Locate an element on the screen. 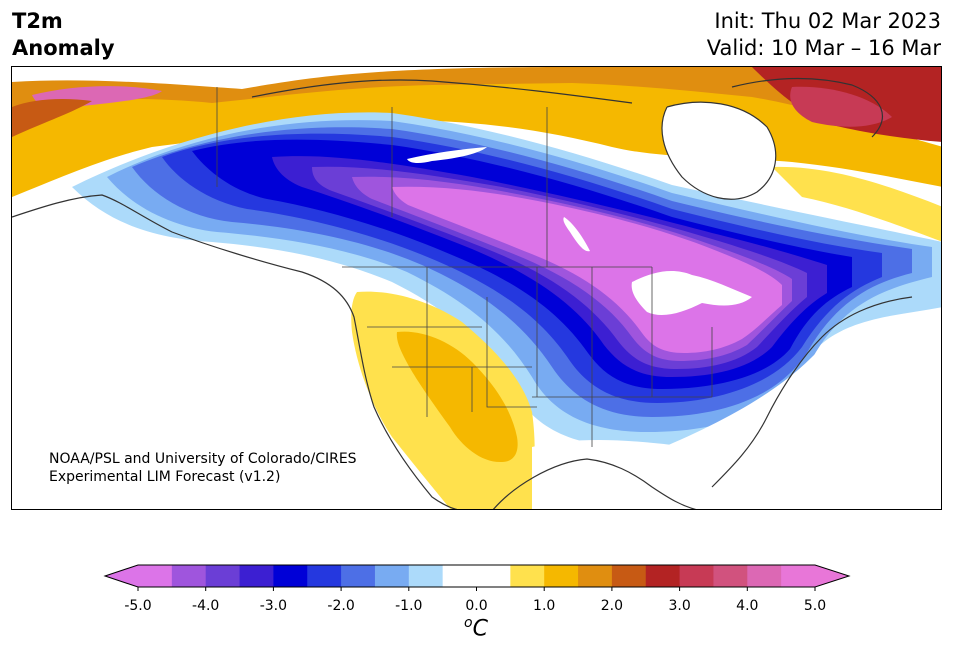  credit-line-2: Experimental LIM Forecast (v1.2) is located at coordinates (165, 477).